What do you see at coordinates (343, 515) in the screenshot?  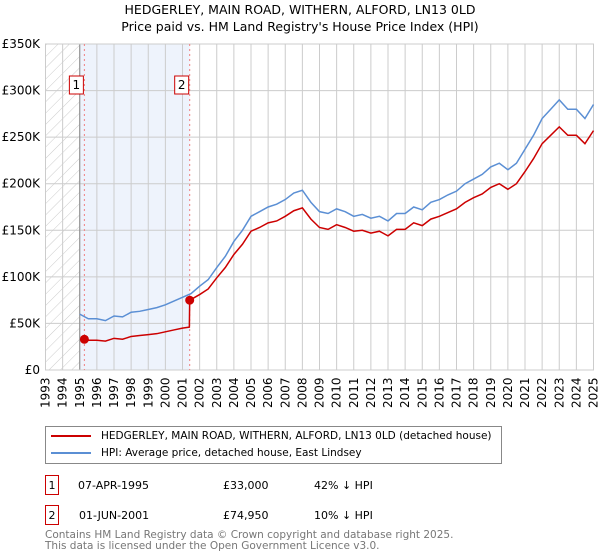 I see `sale-hpi-diff: 10% ↓ HPI` at bounding box center [343, 515].